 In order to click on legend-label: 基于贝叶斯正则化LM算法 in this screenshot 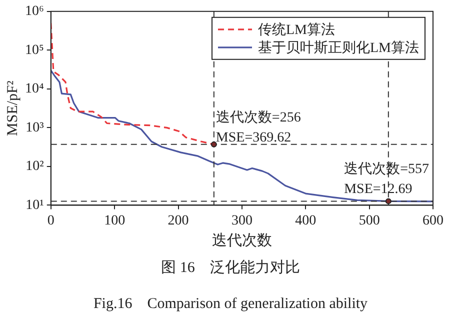, I will do `click(338, 48)`.